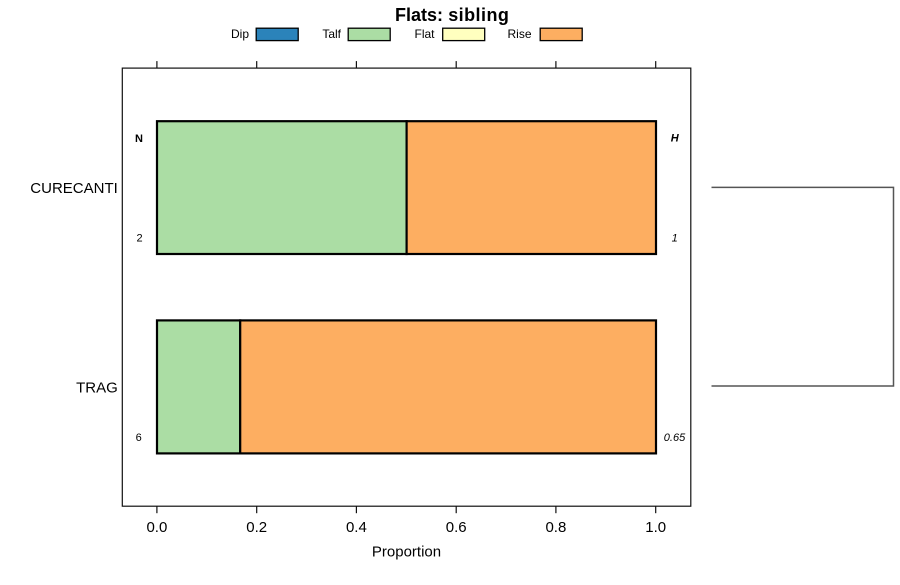 The image size is (900, 585). What do you see at coordinates (456, 527) in the screenshot?
I see `svg-text: 0.6` at bounding box center [456, 527].